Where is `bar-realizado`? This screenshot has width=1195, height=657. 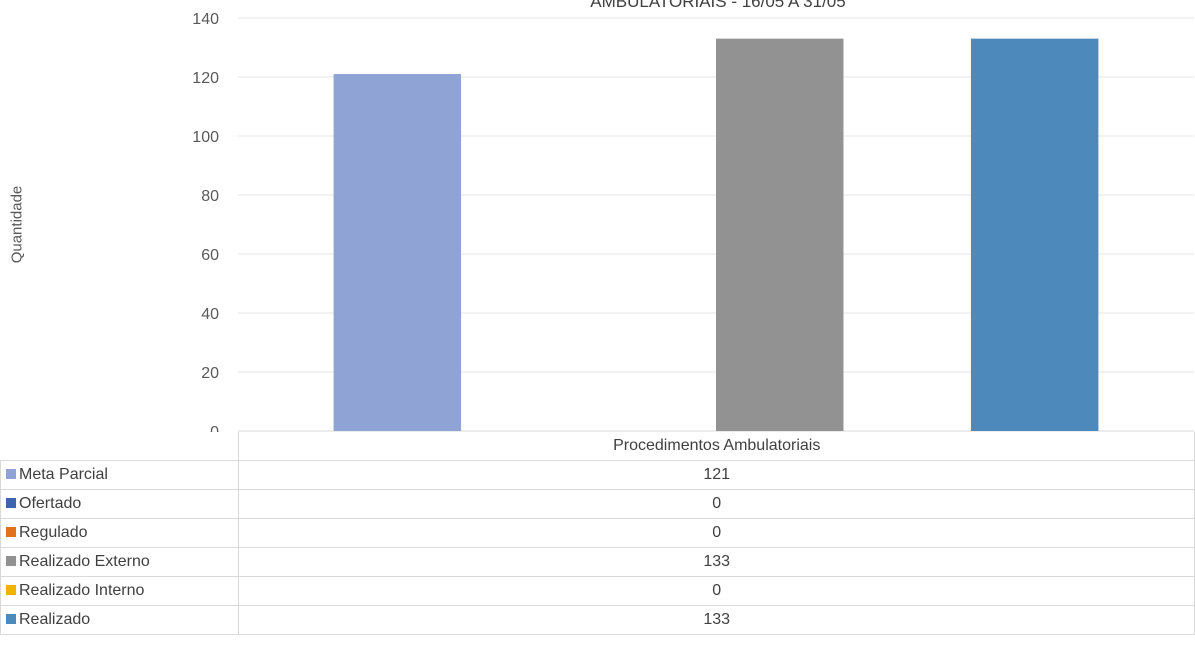 bar-realizado is located at coordinates (1034, 235).